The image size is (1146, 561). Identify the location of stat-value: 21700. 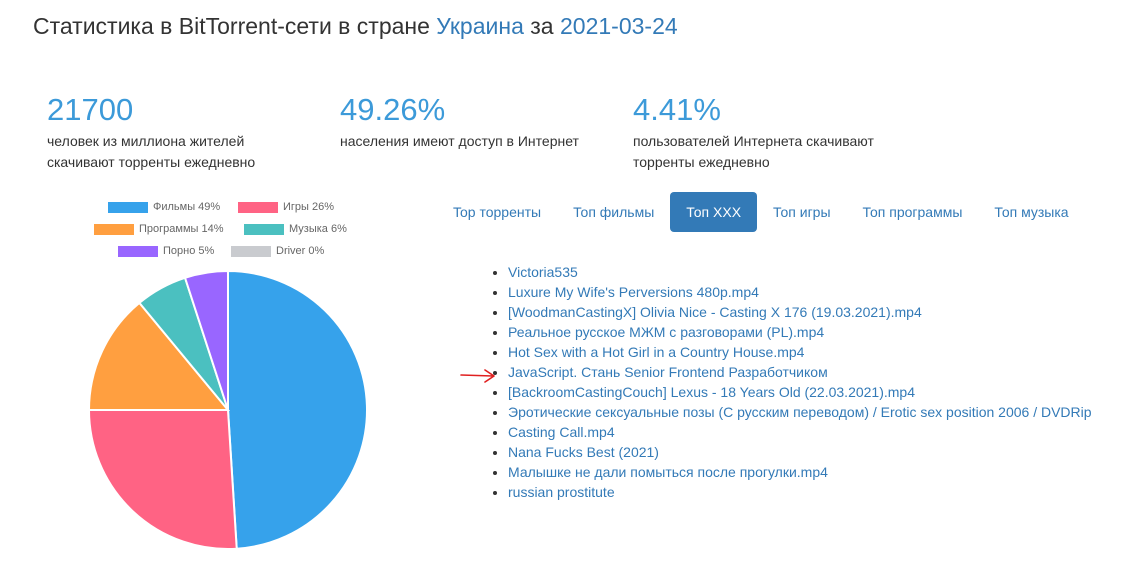
(90, 109).